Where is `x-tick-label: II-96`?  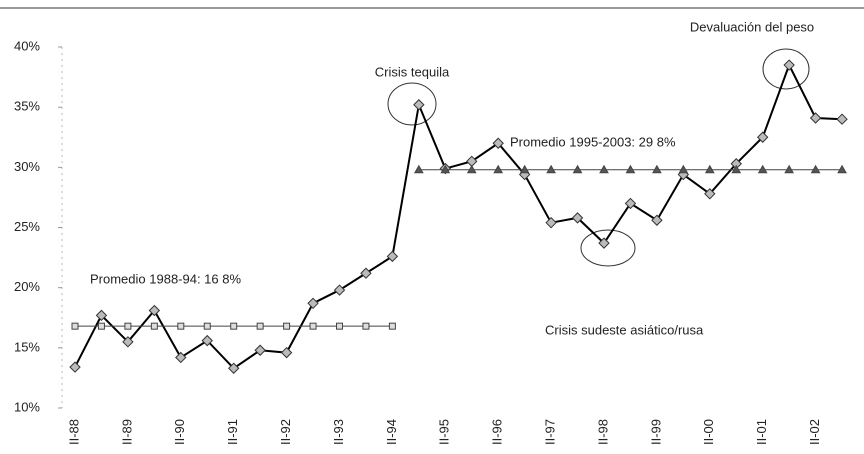
x-tick-label: II-96 is located at coordinates (497, 432).